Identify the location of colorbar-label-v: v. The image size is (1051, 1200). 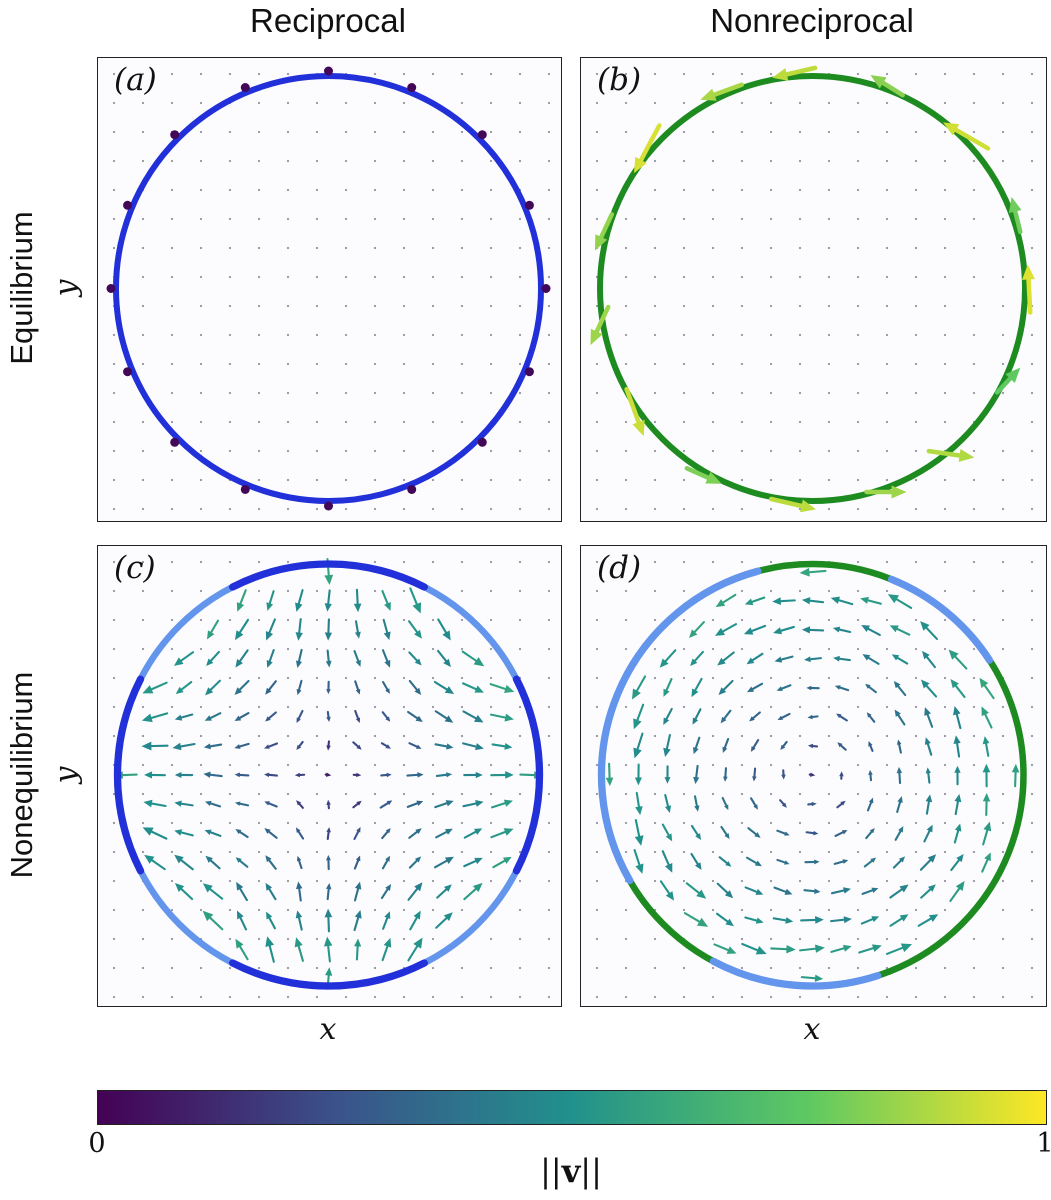
(571, 1171).